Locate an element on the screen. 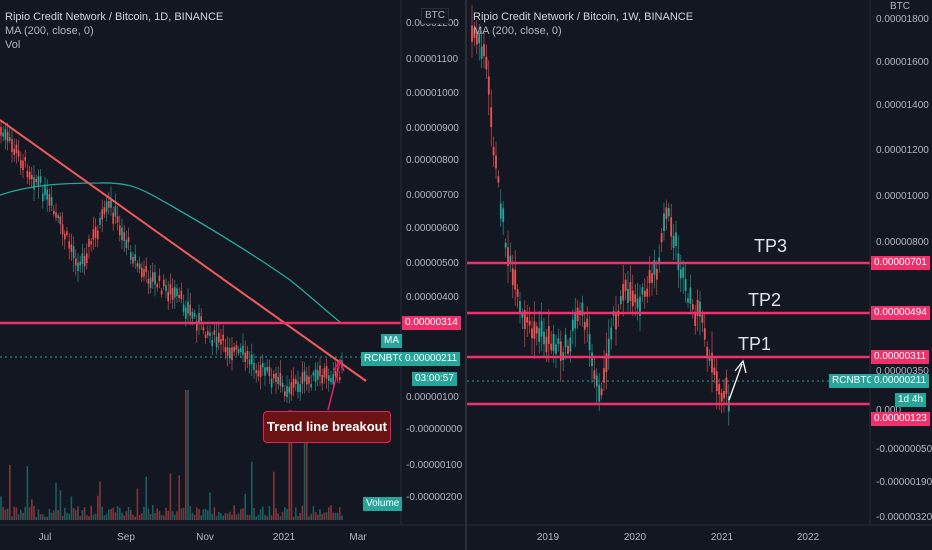  daily-vol-legend: Vol is located at coordinates (13, 45).